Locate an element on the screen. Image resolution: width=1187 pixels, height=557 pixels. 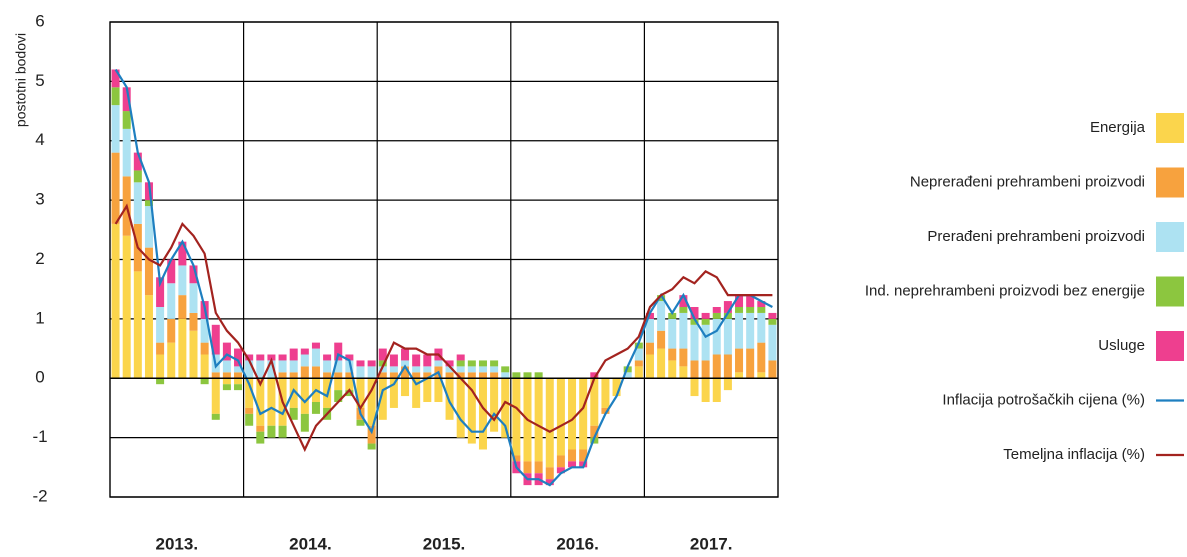
y-tick-label: -1 is located at coordinates (39, 436).